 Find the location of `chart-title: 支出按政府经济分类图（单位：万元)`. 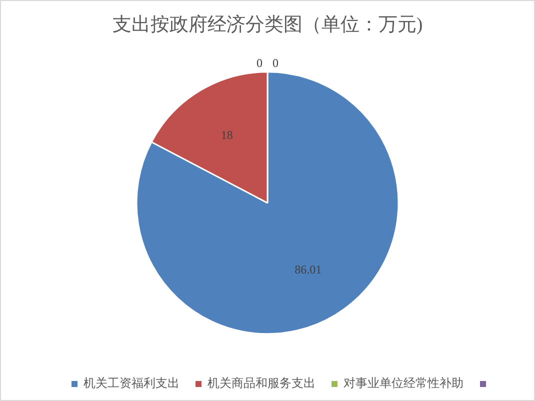

chart-title: 支出按政府经济分类图（单位：万元) is located at coordinates (267, 24).